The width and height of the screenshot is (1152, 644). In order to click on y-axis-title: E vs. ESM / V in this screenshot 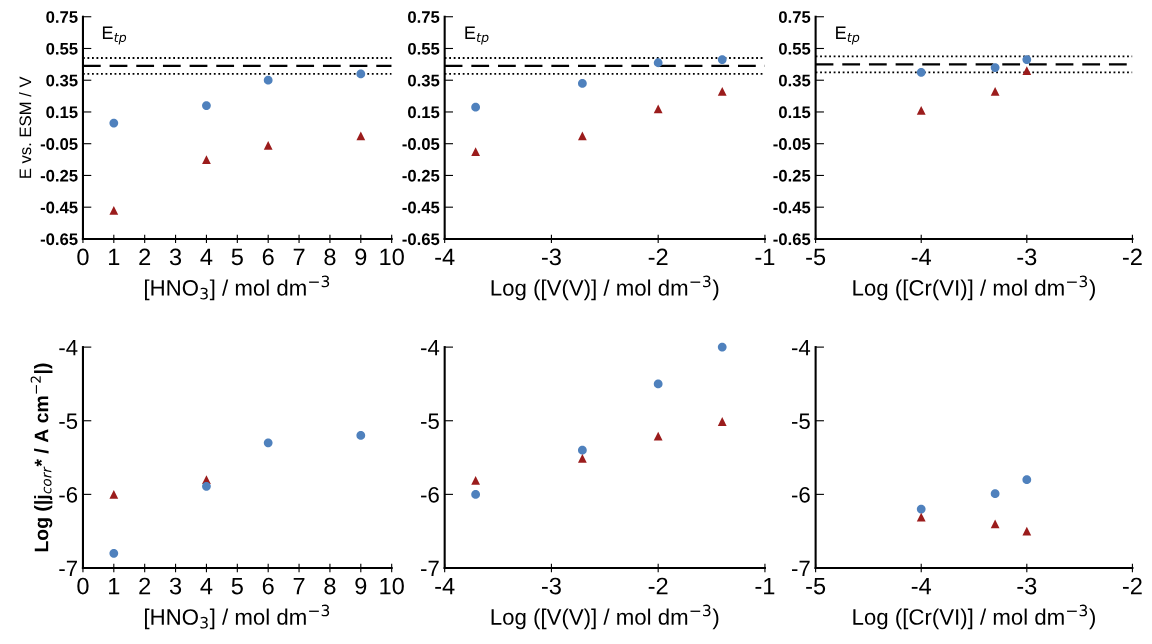, I will do `click(25, 127)`.